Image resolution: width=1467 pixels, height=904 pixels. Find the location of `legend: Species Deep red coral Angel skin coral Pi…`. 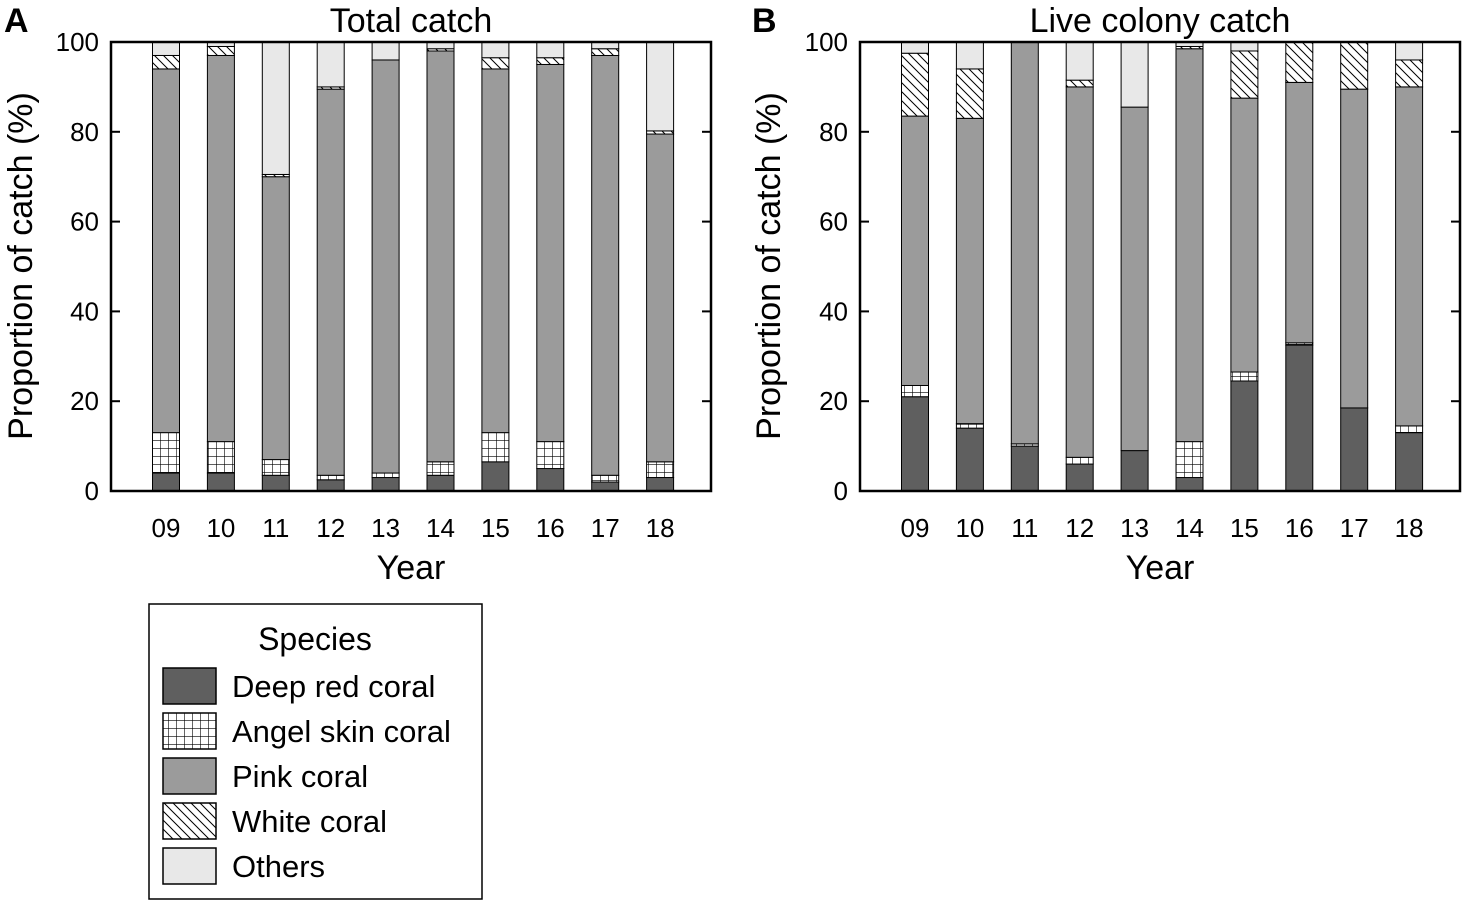

legend: Species Deep red coral Angel skin coral Pi… is located at coordinates (315, 751).